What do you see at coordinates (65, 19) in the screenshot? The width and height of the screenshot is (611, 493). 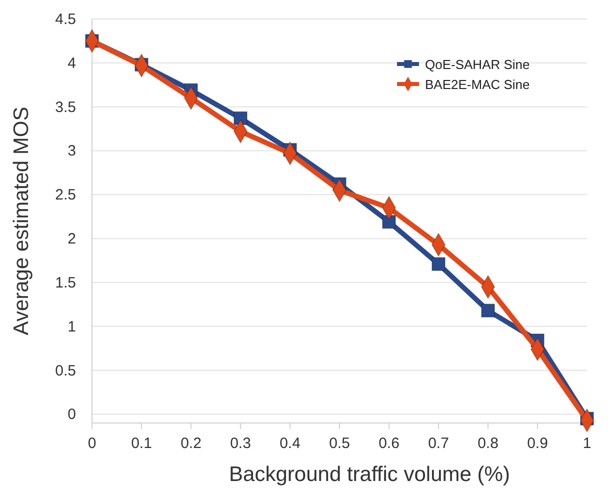 I see `y-tick-label: 4.5` at bounding box center [65, 19].